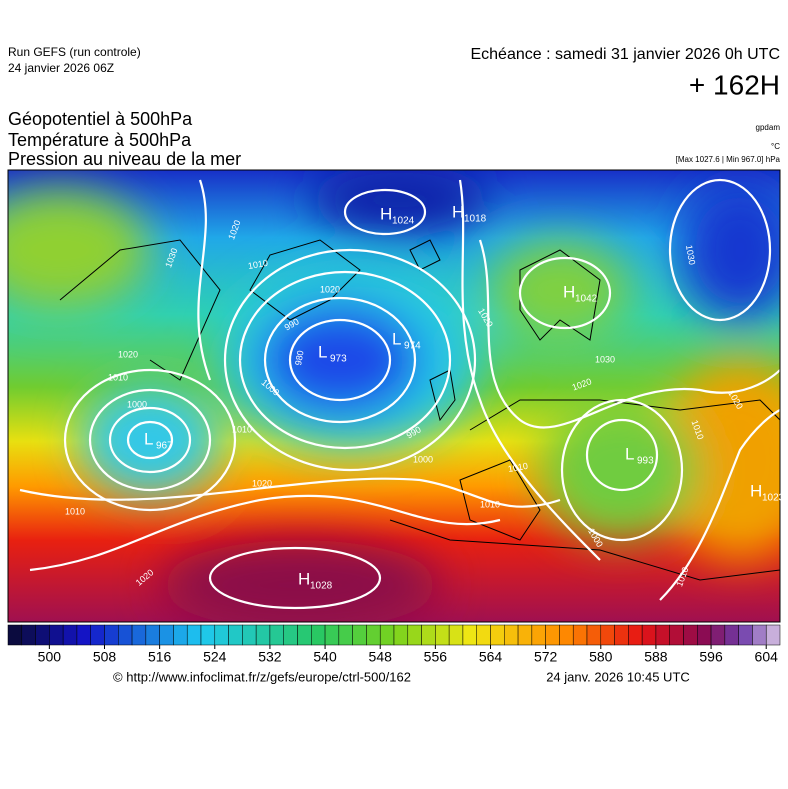 The image size is (788, 789). I want to click on colorbar-tick-label: 596, so click(711, 657).